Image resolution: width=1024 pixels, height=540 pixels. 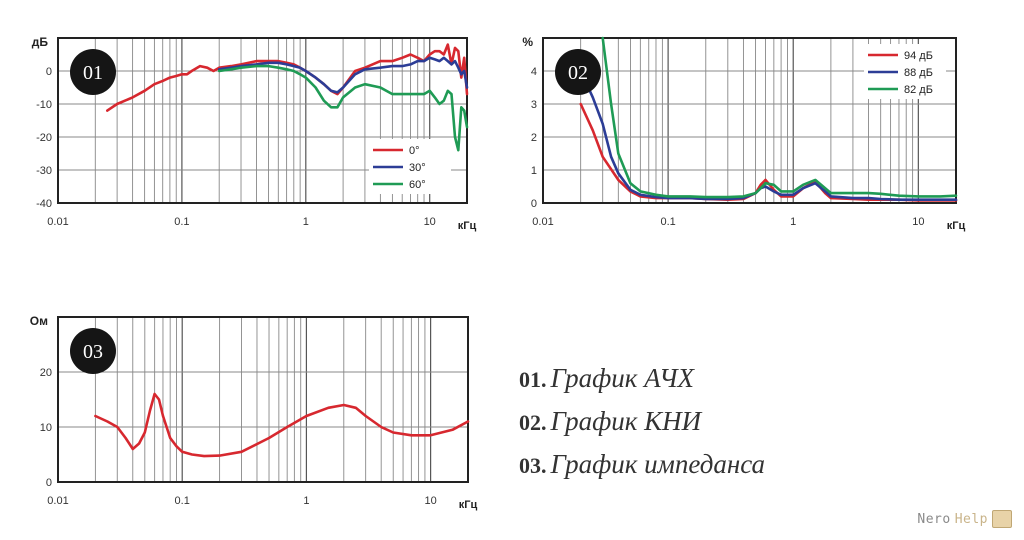 I want to click on watermark-logo-icon, so click(x=1002, y=519).